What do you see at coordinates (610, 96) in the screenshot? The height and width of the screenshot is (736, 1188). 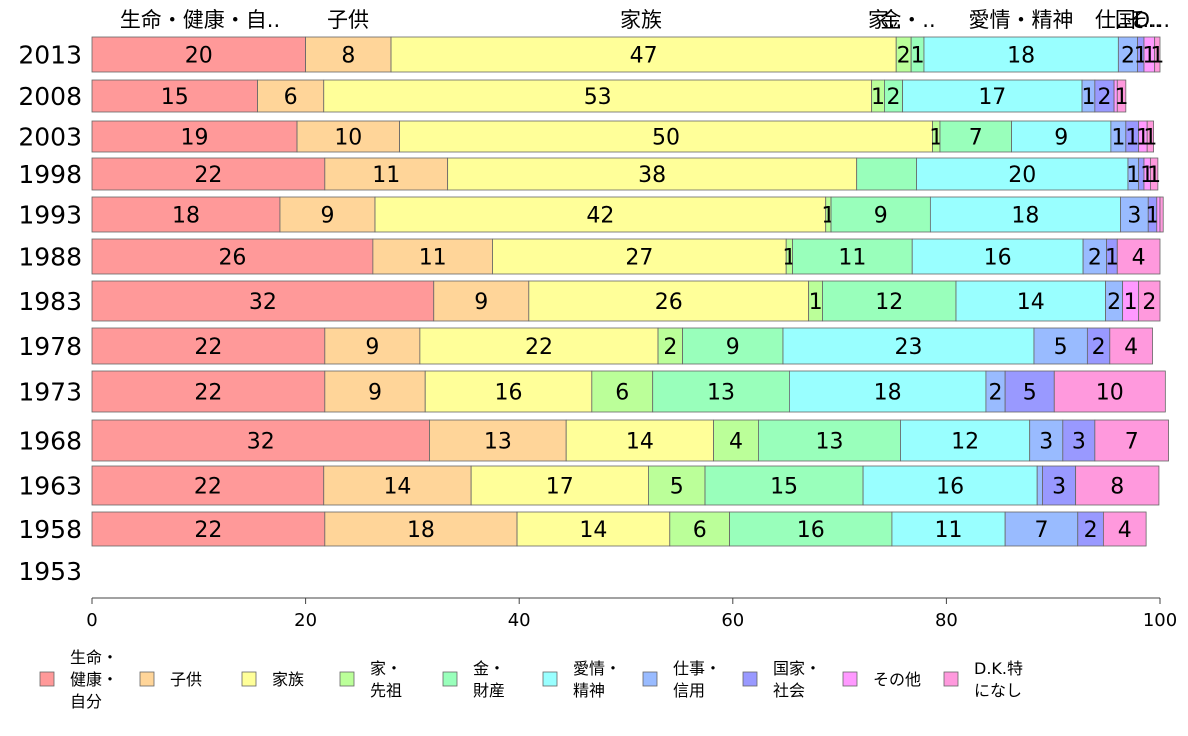 I see `bar-row-2008: 15 6 53 1 2 17 1 2 1` at bounding box center [610, 96].